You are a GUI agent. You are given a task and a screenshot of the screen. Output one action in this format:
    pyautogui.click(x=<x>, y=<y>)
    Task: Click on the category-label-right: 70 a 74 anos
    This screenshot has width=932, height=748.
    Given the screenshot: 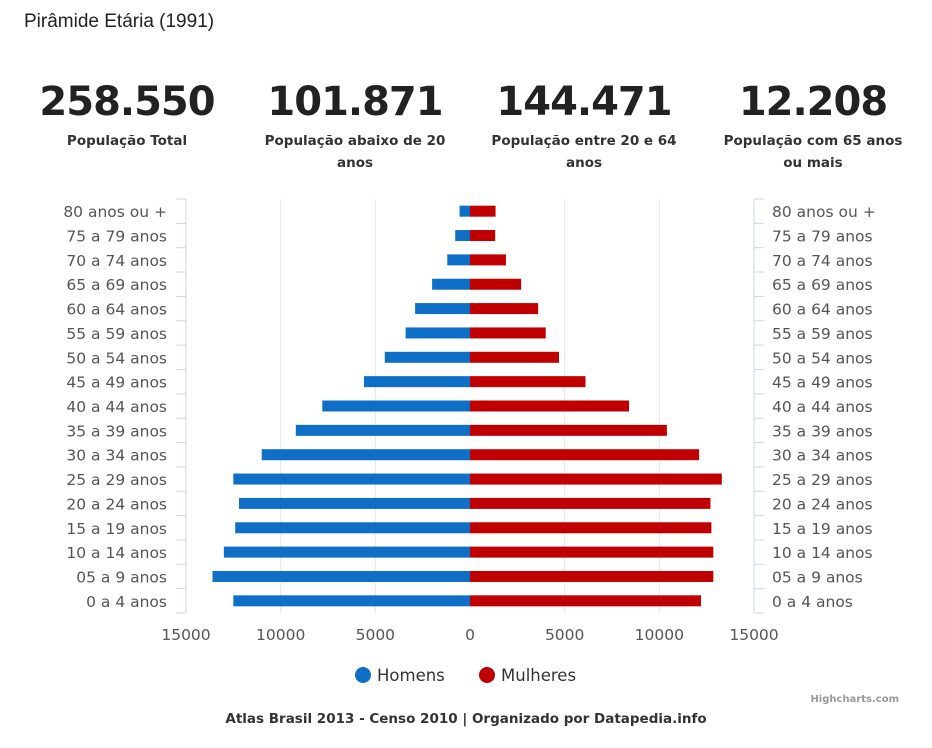 What is the action you would take?
    pyautogui.click(x=822, y=261)
    